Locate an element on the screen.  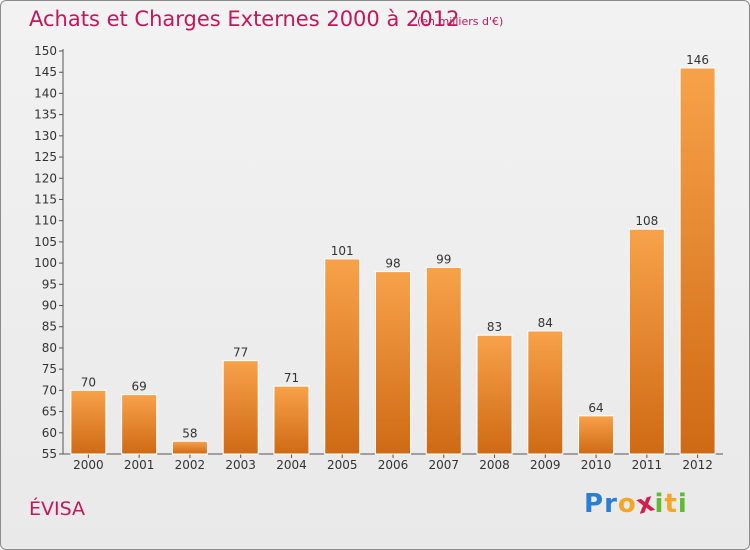
x-tick-label: 2000 is located at coordinates (88, 465).